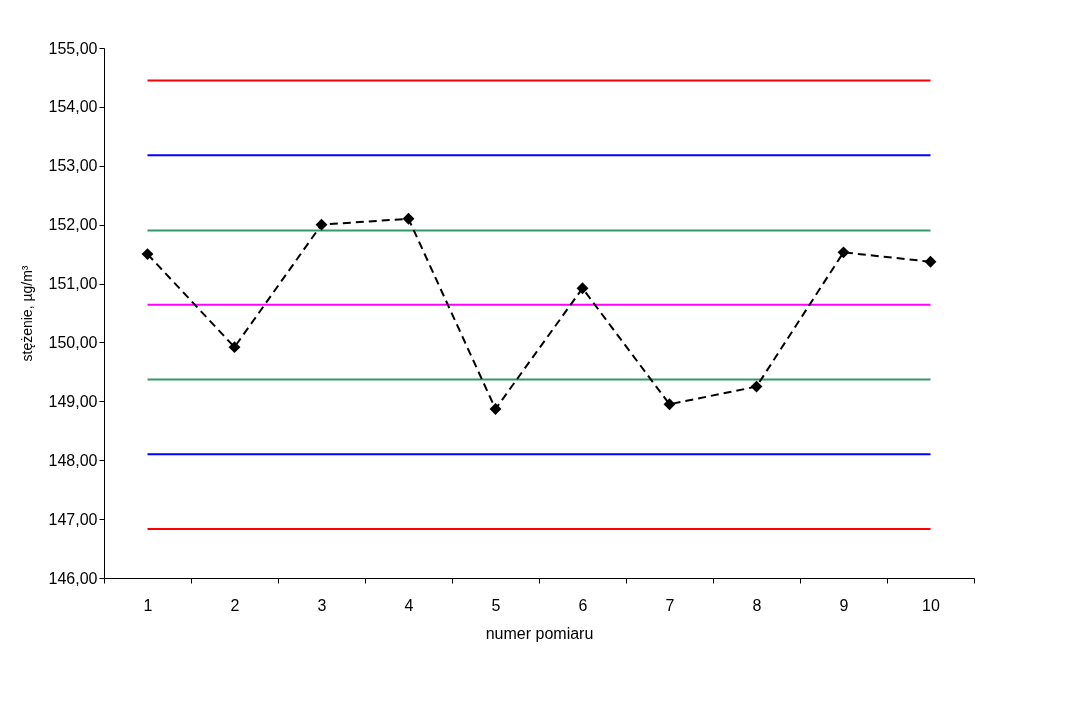 Image resolution: width=1085 pixels, height=718 pixels. I want to click on x-tick-label: 8, so click(757, 605).